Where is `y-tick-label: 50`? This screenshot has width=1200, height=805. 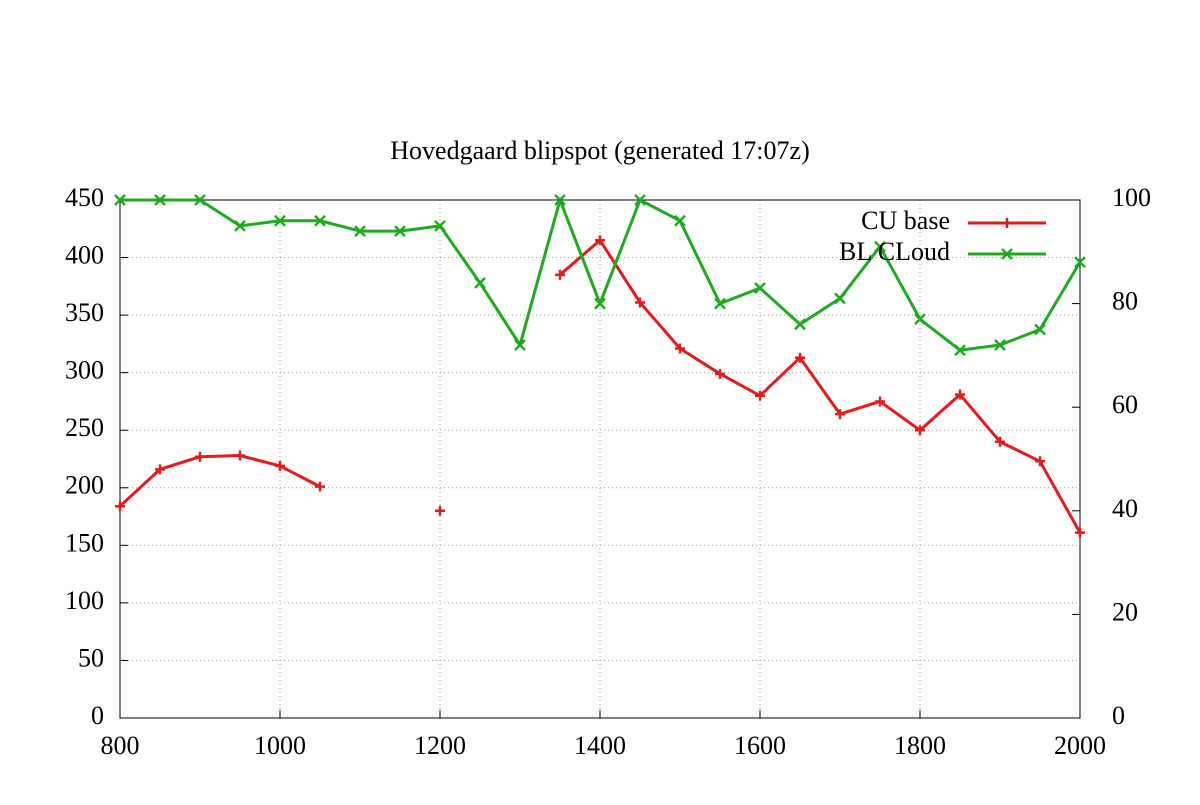
y-tick-label: 50 is located at coordinates (91, 657).